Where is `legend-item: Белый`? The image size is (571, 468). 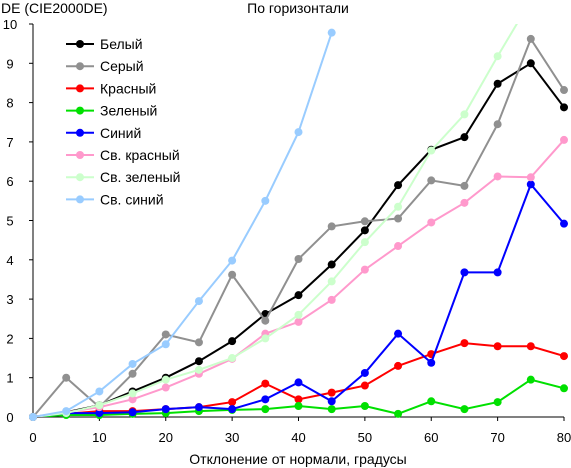 legend-item: Белый is located at coordinates (104, 44).